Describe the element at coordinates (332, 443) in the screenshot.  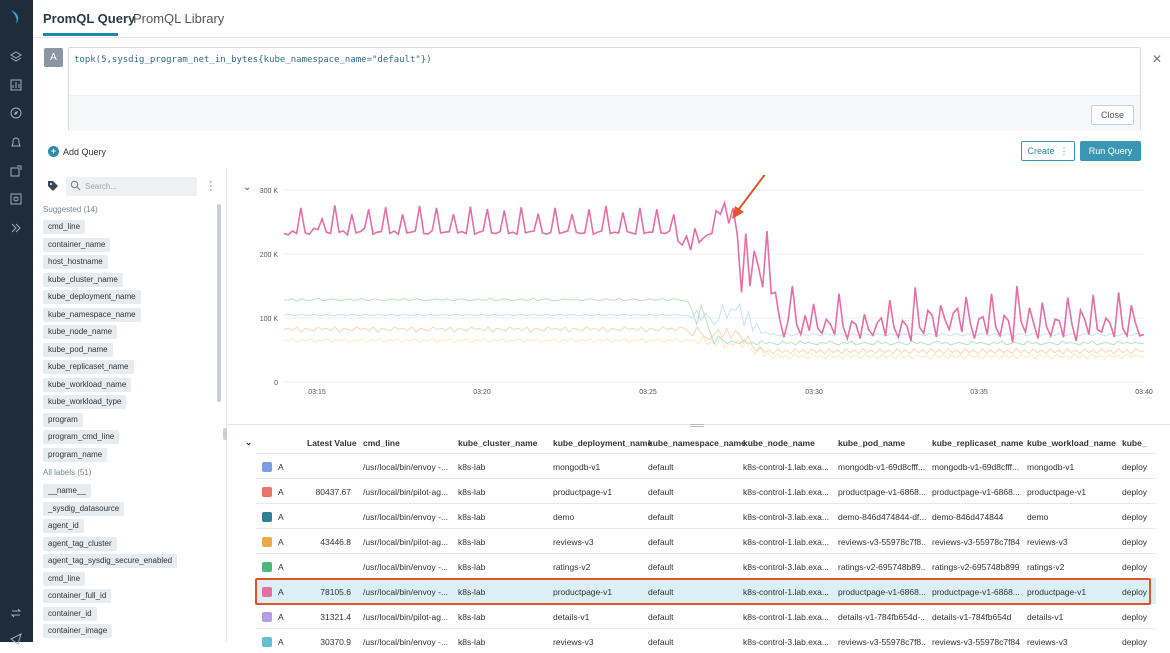
I see `col-latest-value: Latest Value` at that location.